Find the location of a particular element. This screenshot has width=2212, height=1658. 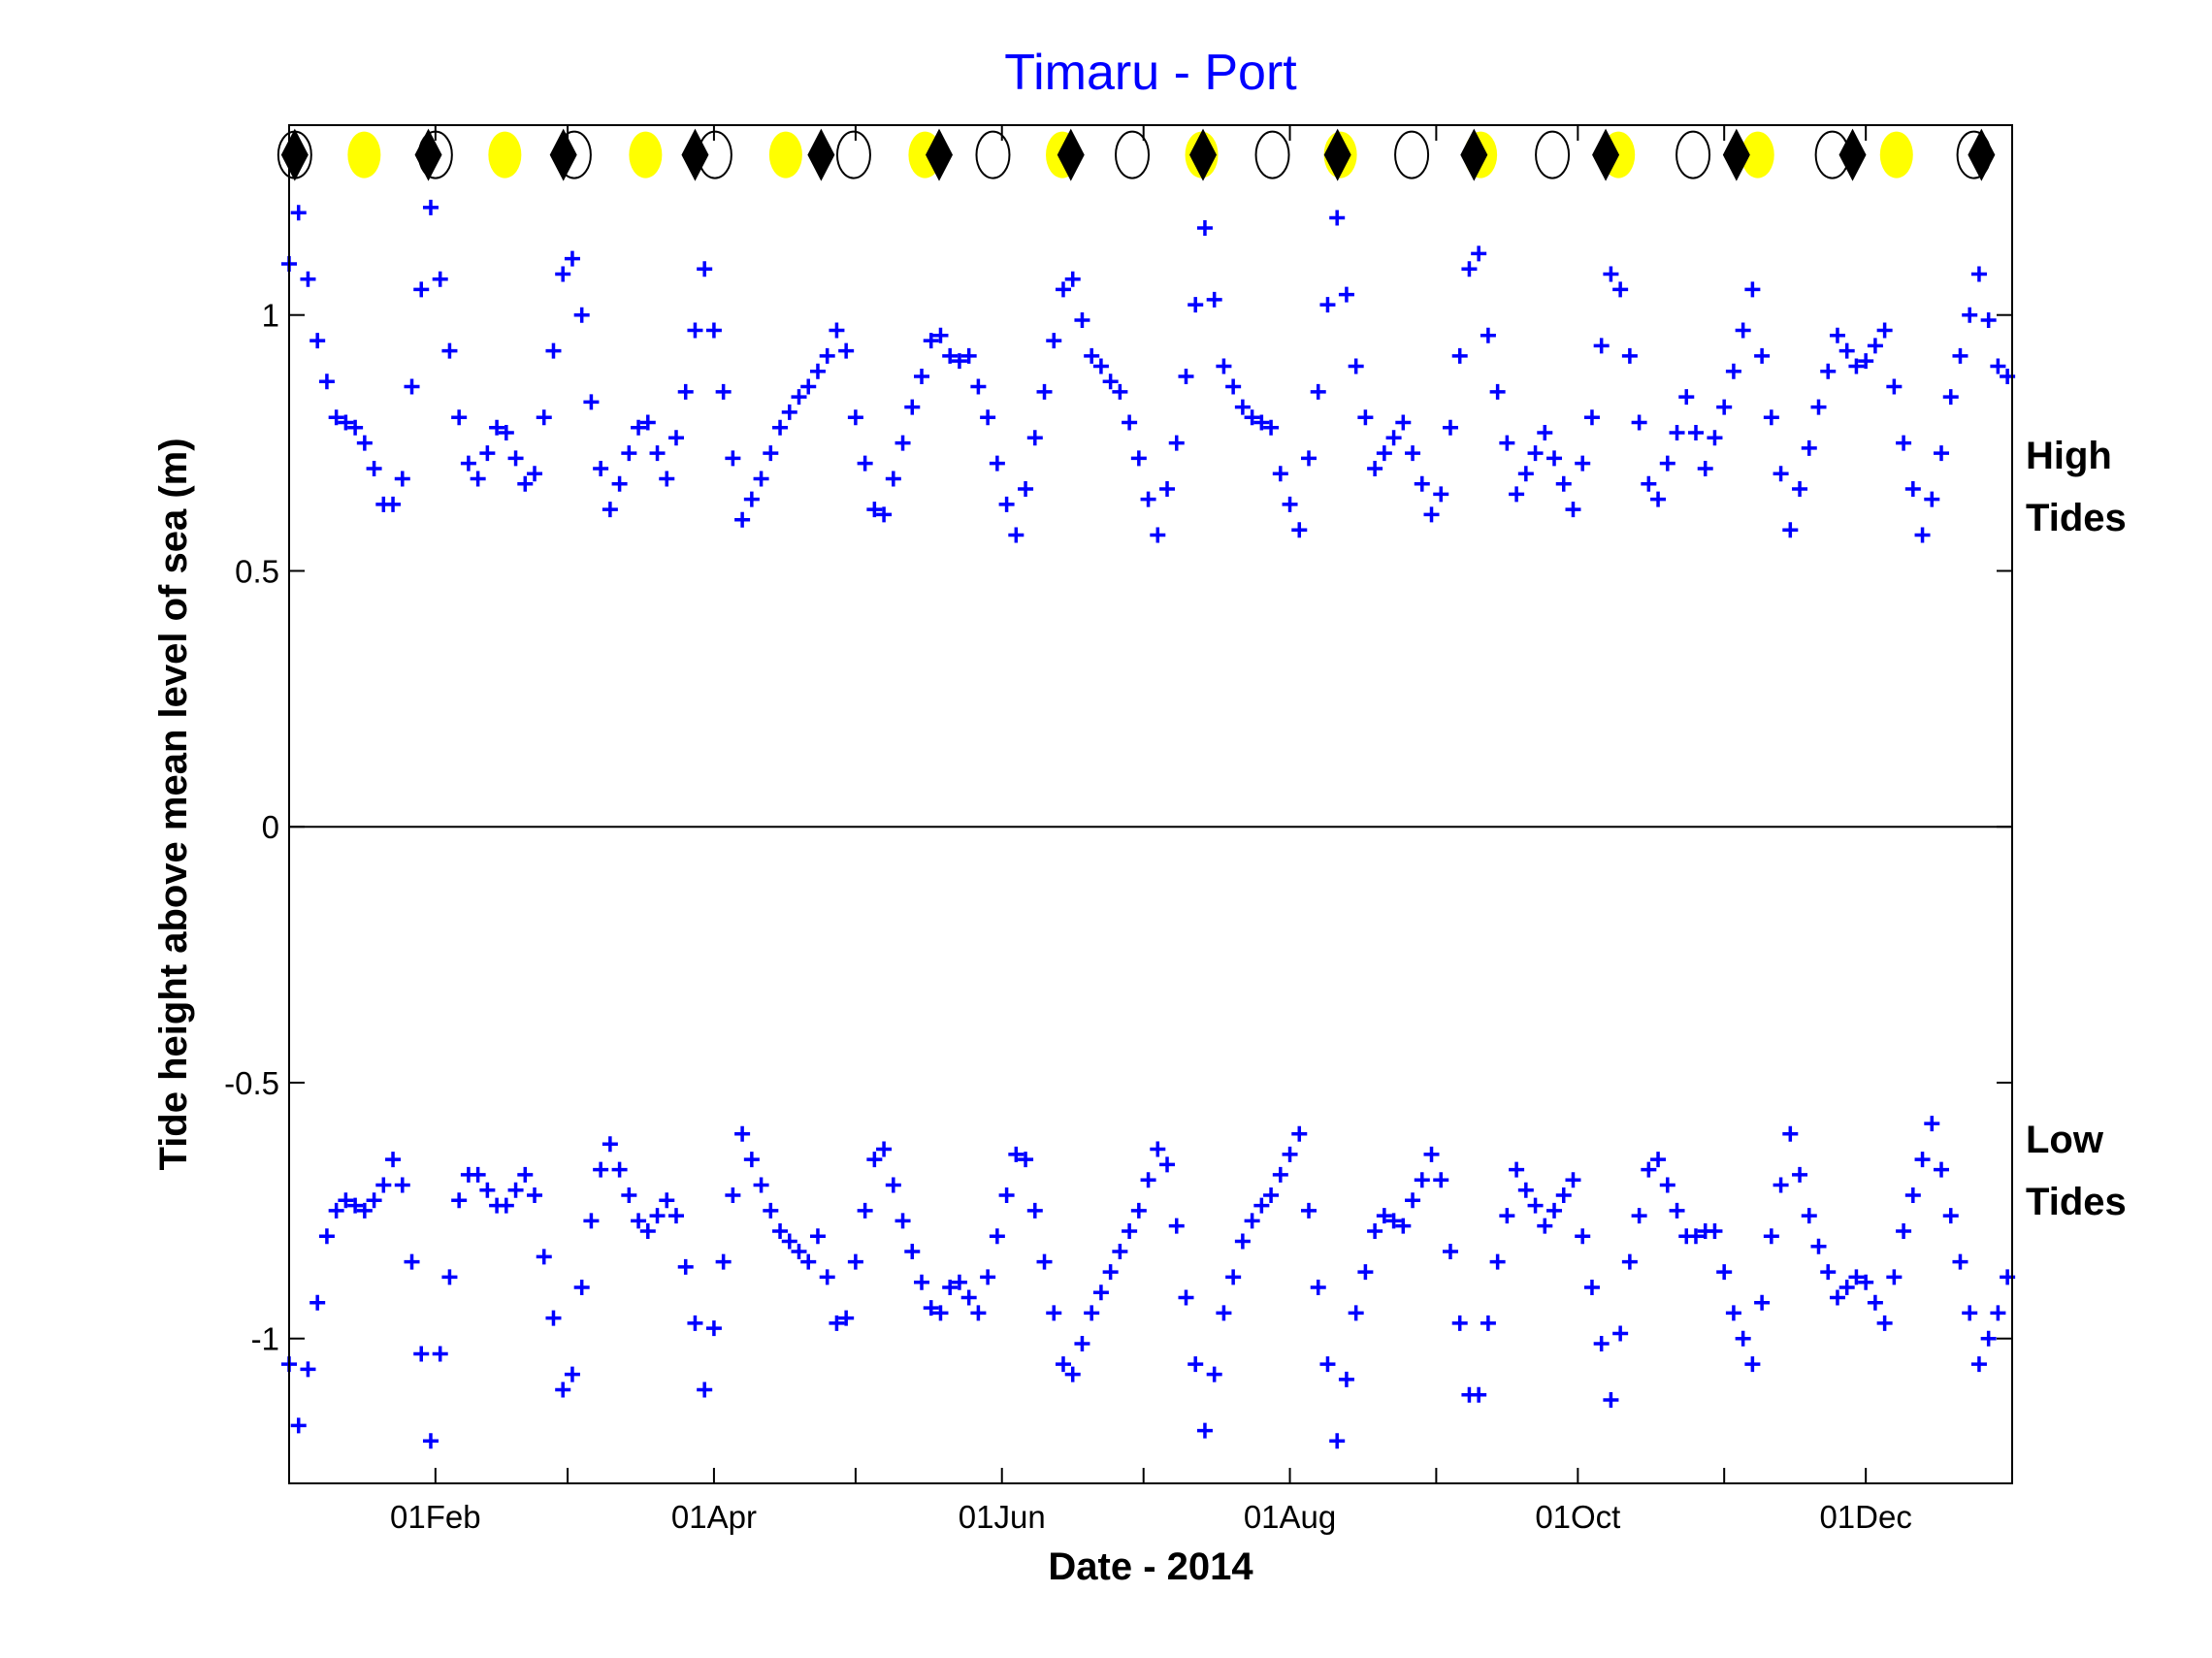

x-tick-label: 01Dec is located at coordinates (1865, 1517).